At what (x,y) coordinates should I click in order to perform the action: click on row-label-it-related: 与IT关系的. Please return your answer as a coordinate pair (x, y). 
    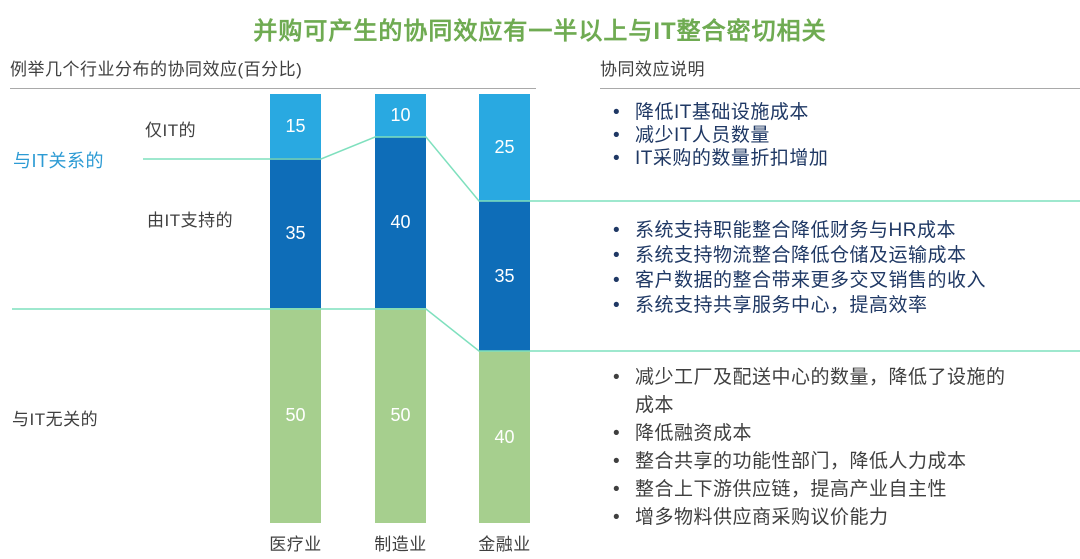
    Looking at the image, I should click on (58, 161).